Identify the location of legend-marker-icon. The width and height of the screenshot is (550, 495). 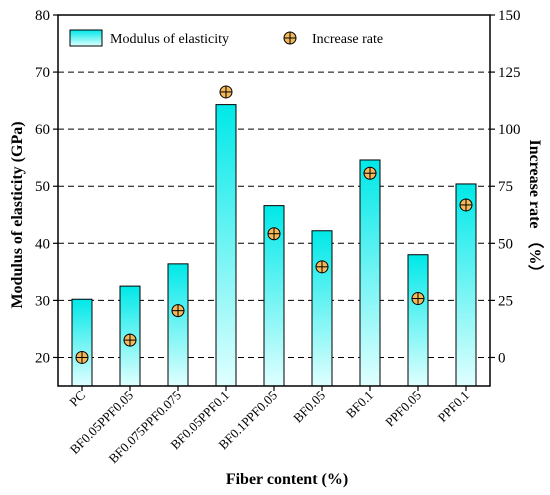
(290, 38).